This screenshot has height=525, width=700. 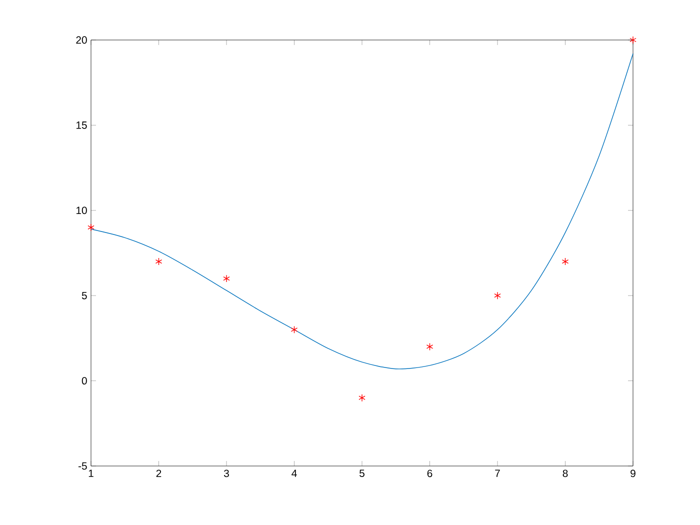 What do you see at coordinates (82, 466) in the screenshot?
I see `y-tick-label: -5` at bounding box center [82, 466].